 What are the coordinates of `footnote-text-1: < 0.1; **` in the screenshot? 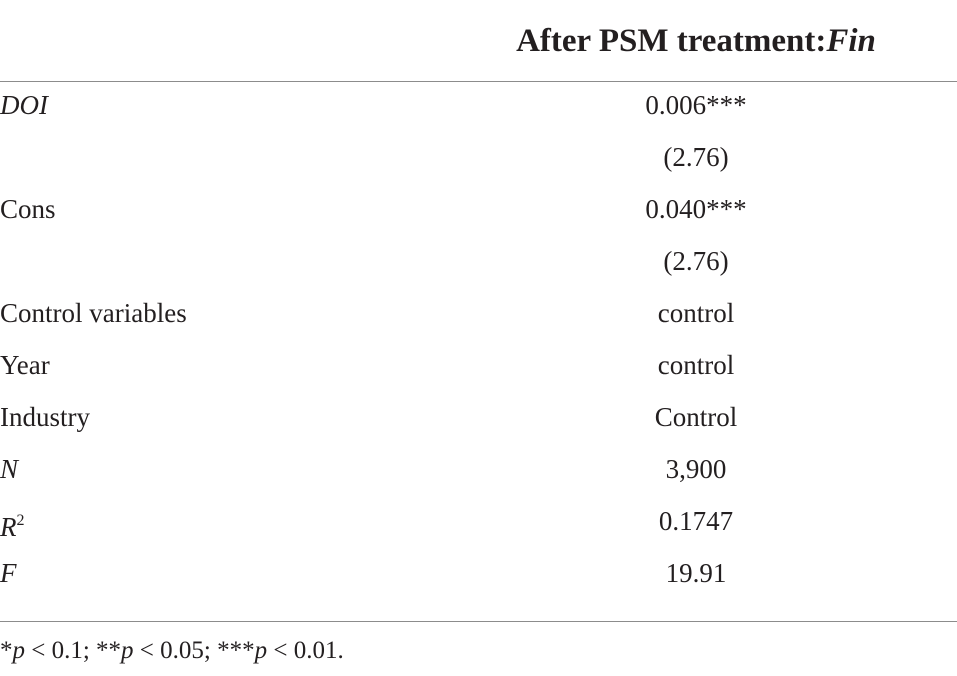 It's located at (73, 650).